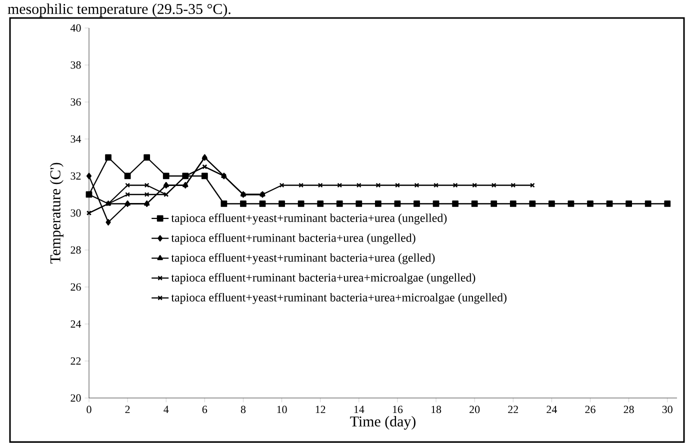 The image size is (688, 443). I want to click on text: mesophilic temperature (29.5-35 °C)., so click(119, 11).